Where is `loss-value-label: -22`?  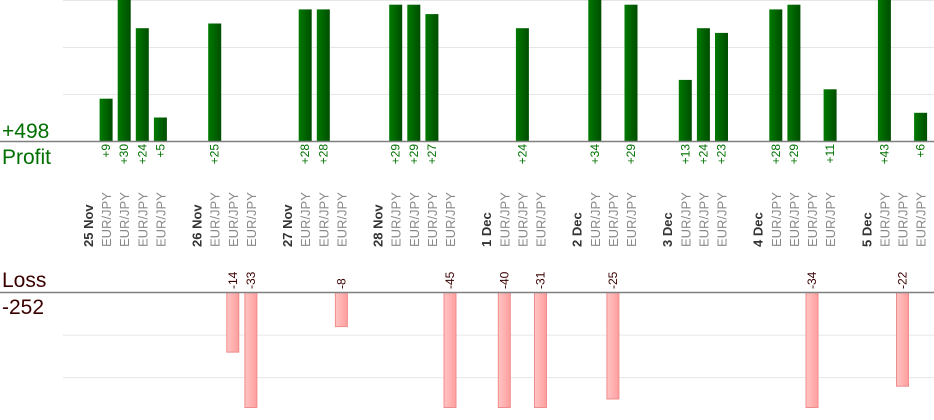
loss-value-label: -22 is located at coordinates (903, 280).